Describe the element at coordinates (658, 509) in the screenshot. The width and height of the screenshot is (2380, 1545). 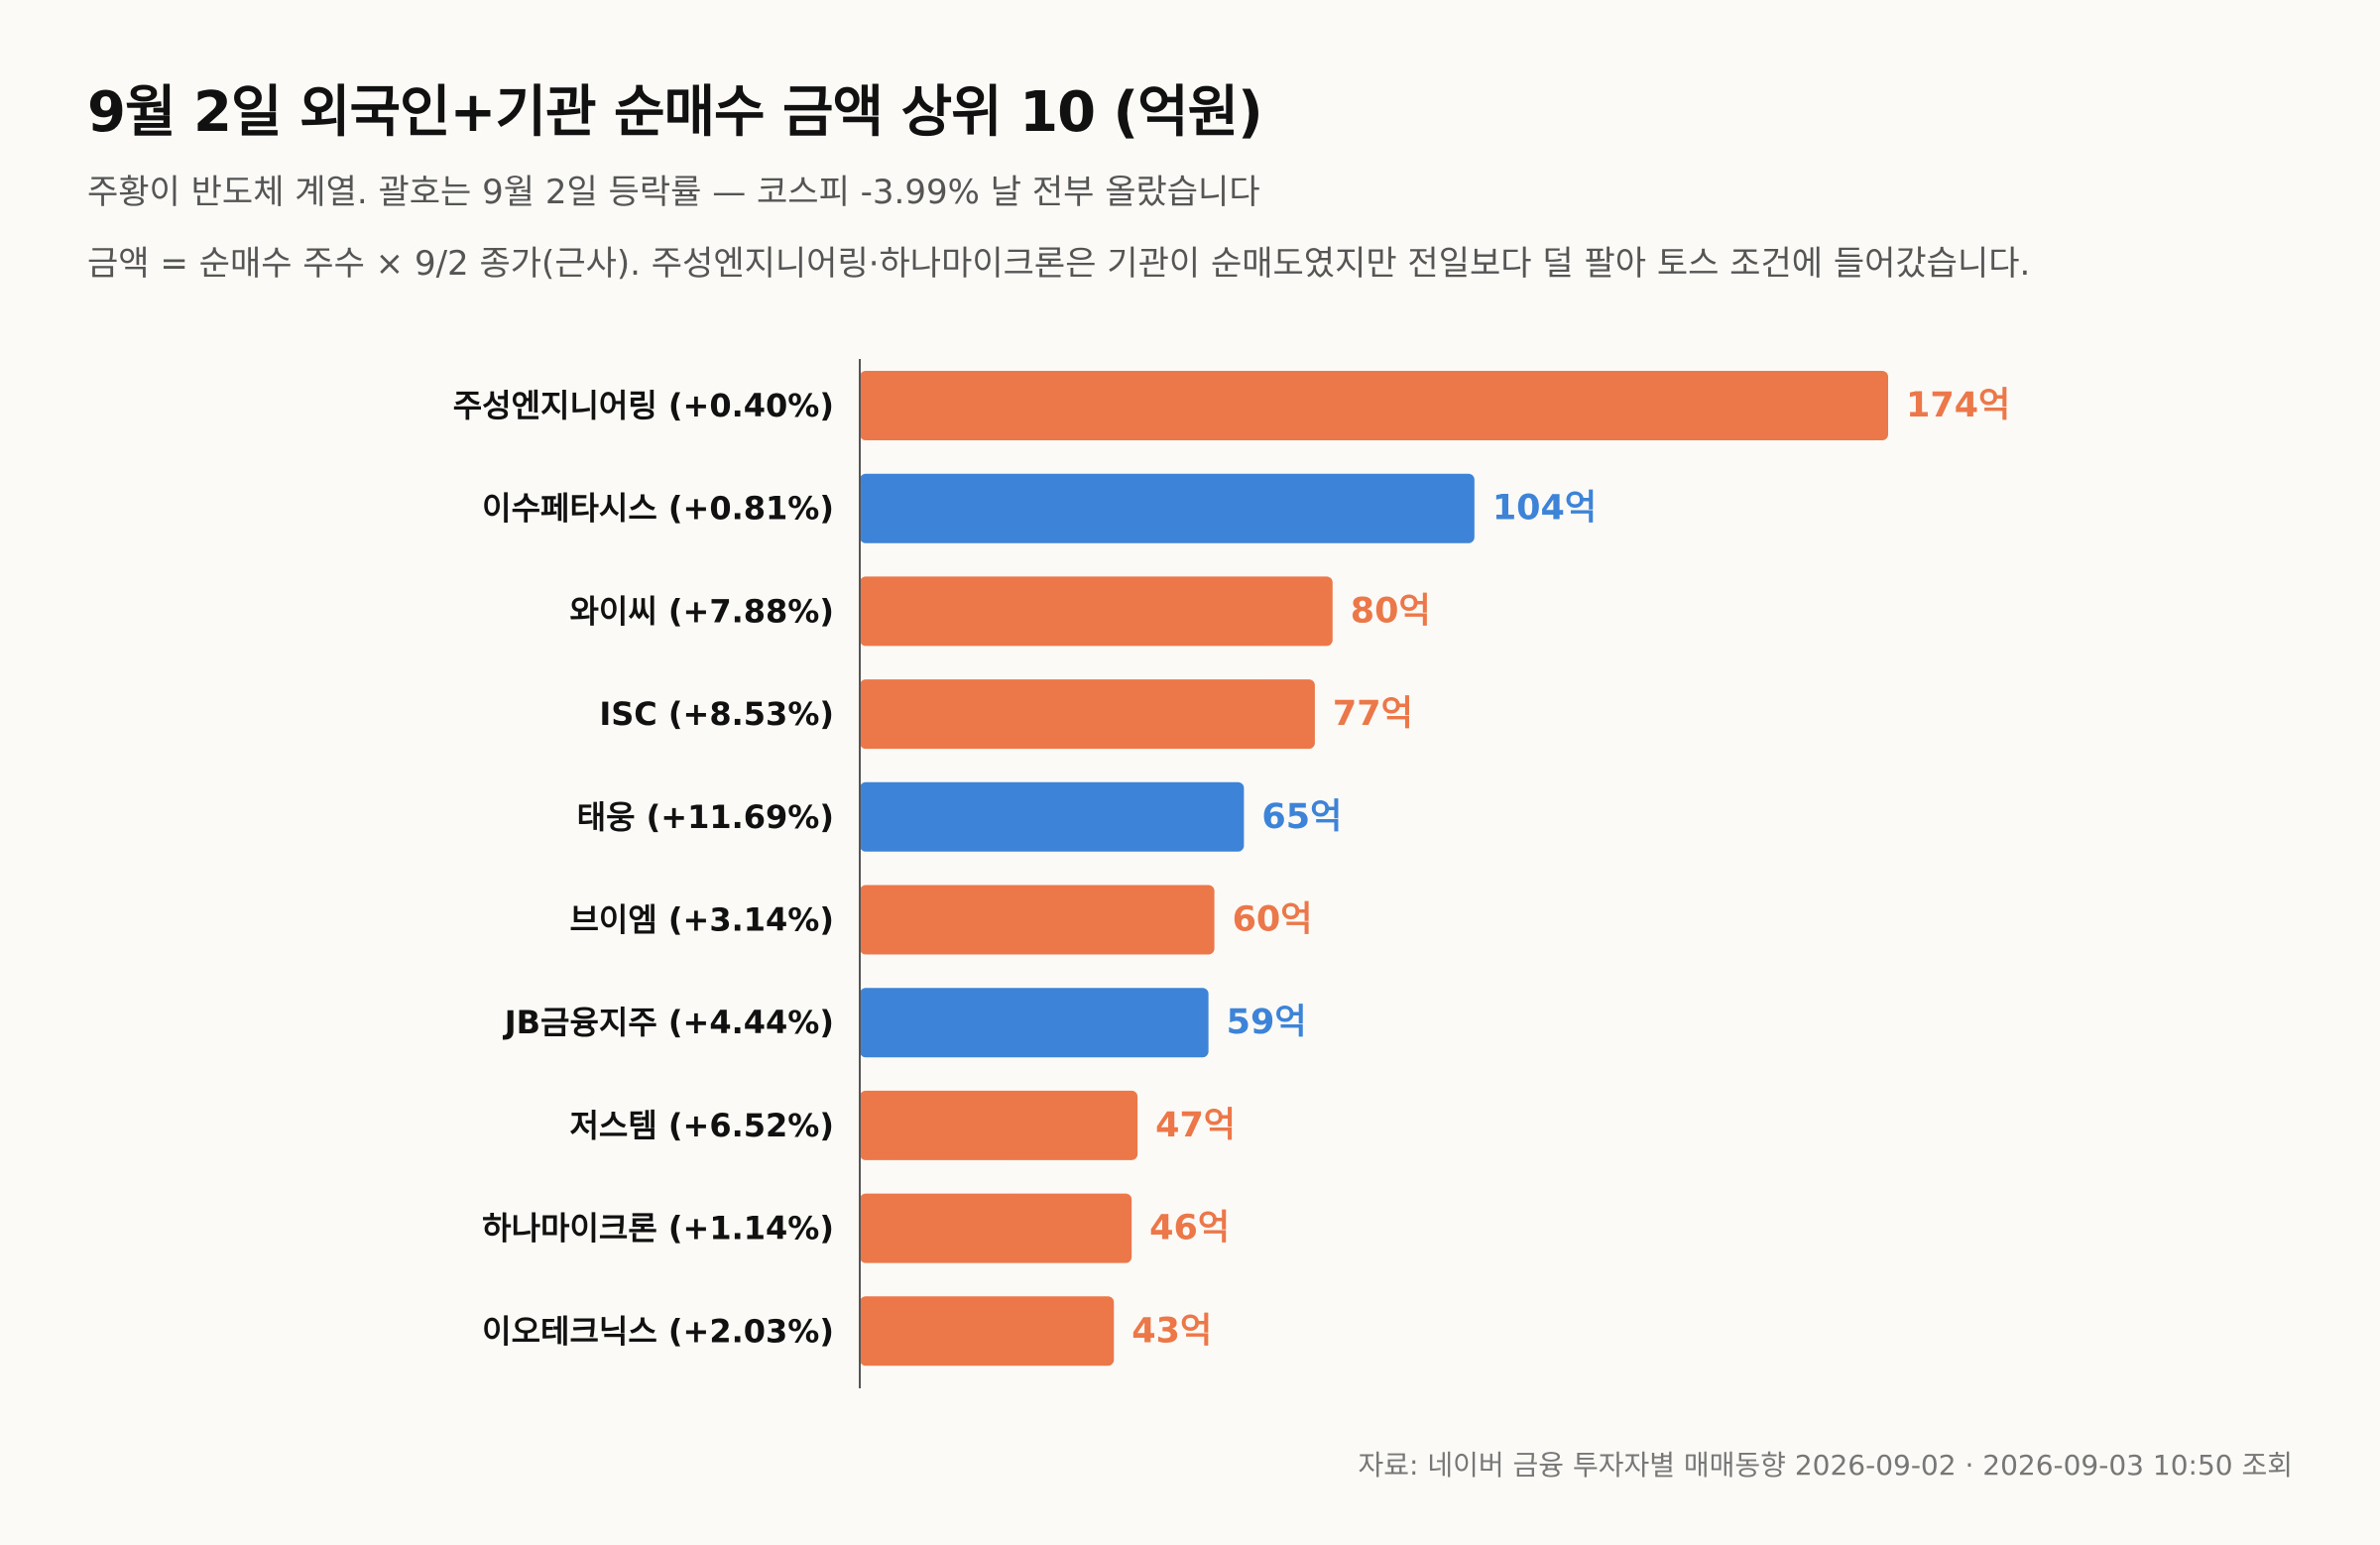
I see `category-label: 이수페타시스 (+0.81%)` at that location.